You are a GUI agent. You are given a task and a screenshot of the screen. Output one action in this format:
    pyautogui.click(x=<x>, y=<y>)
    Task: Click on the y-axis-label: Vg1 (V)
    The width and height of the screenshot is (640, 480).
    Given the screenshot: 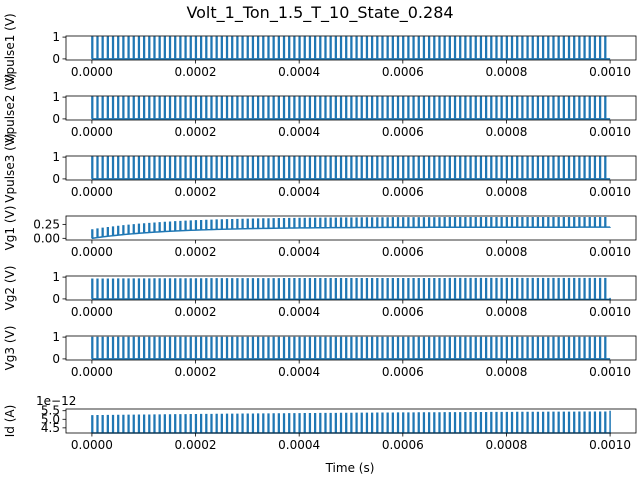 What is the action you would take?
    pyautogui.click(x=10, y=228)
    